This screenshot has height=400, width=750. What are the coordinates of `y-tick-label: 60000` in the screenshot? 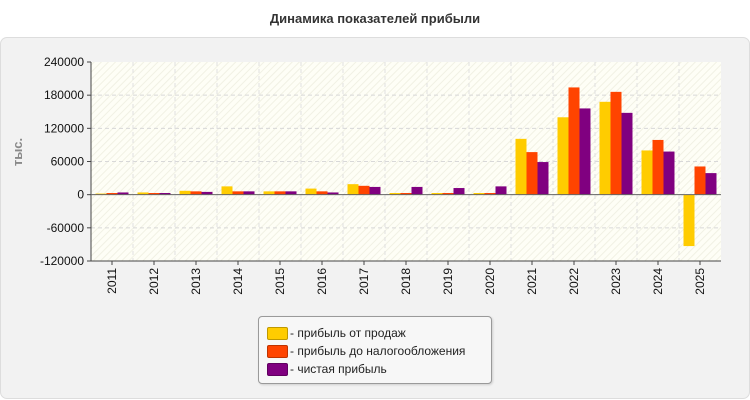 It's located at (68, 162).